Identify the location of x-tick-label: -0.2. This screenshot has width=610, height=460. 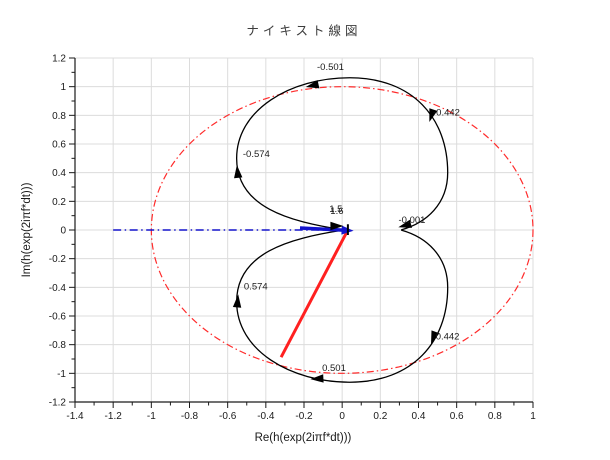
(304, 416).